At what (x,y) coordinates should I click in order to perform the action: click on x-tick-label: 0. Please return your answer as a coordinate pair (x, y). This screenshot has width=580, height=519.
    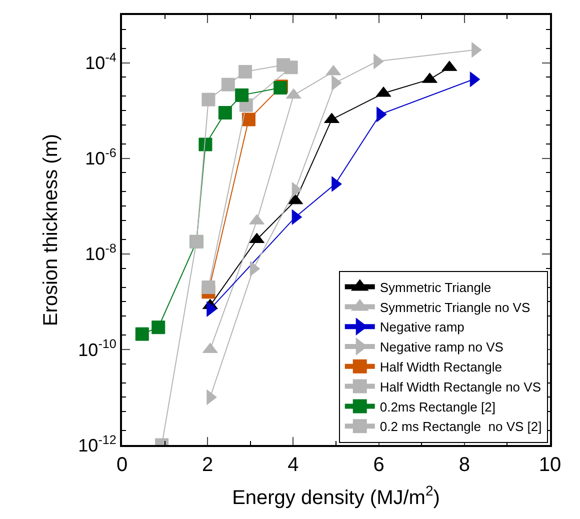
    Looking at the image, I should click on (122, 465).